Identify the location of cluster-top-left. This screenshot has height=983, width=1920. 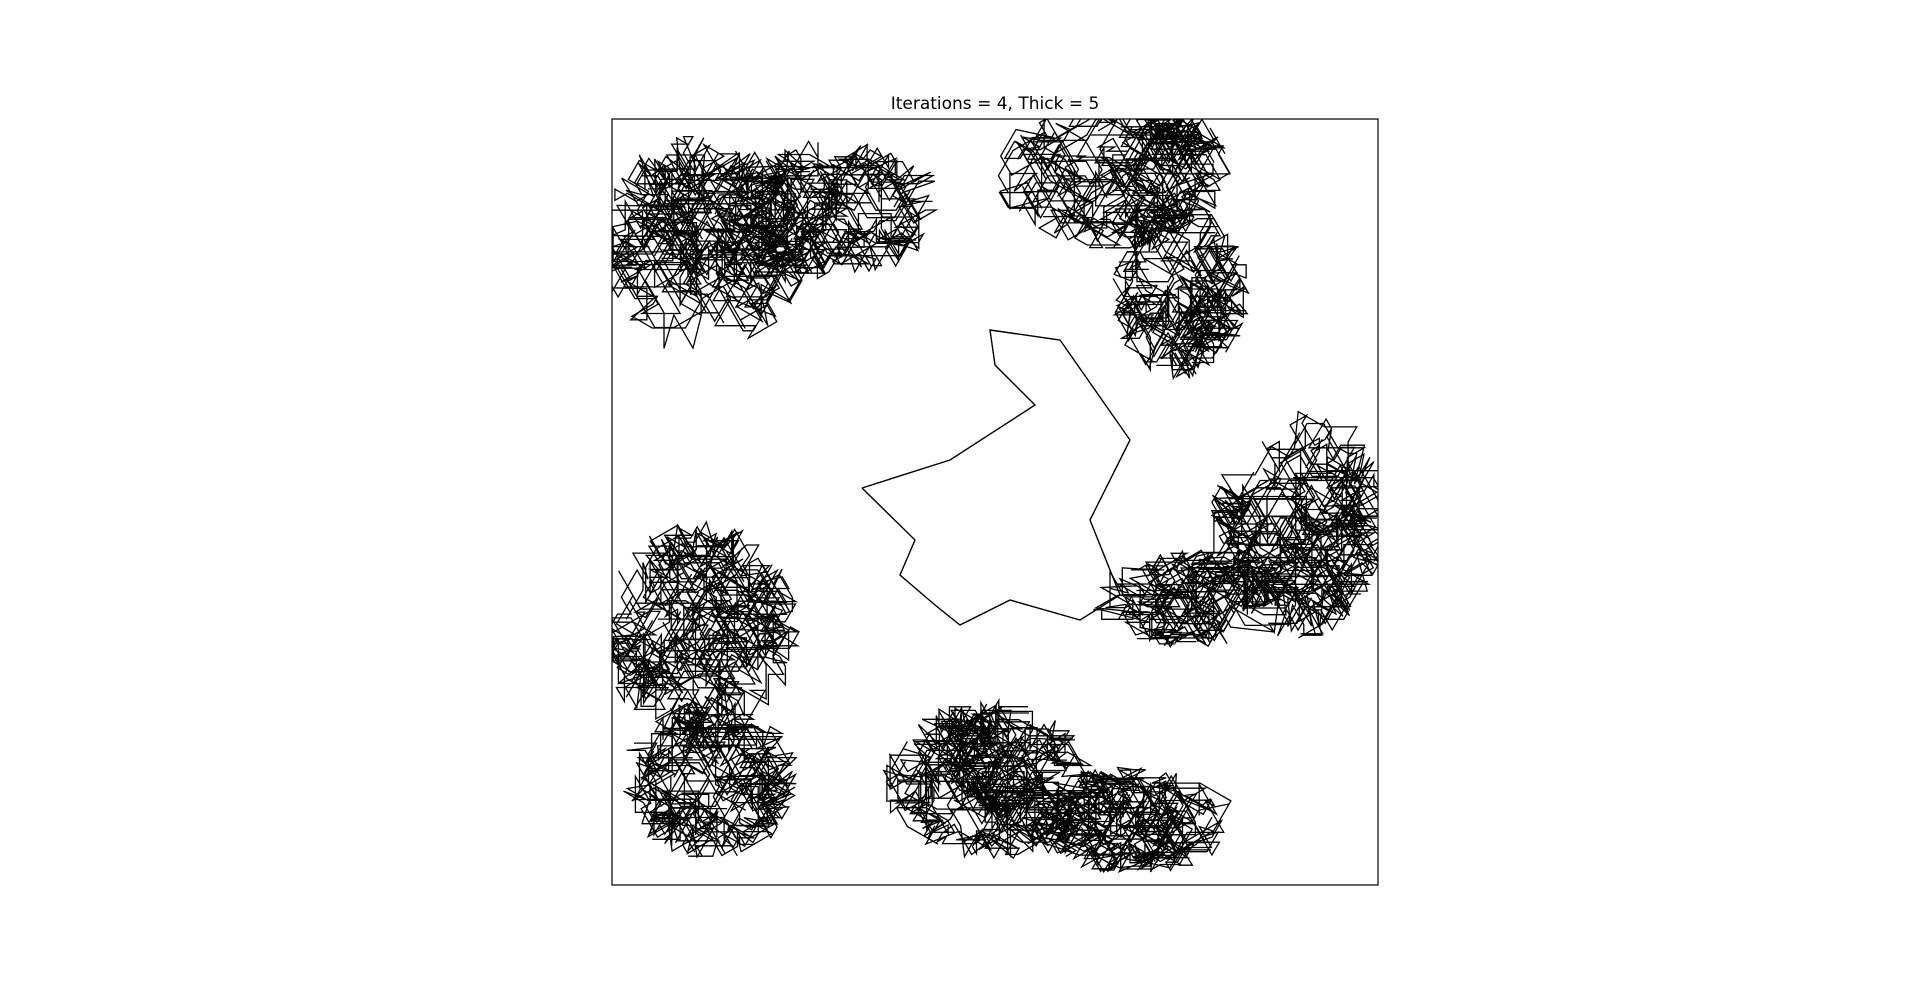
(710, 242).